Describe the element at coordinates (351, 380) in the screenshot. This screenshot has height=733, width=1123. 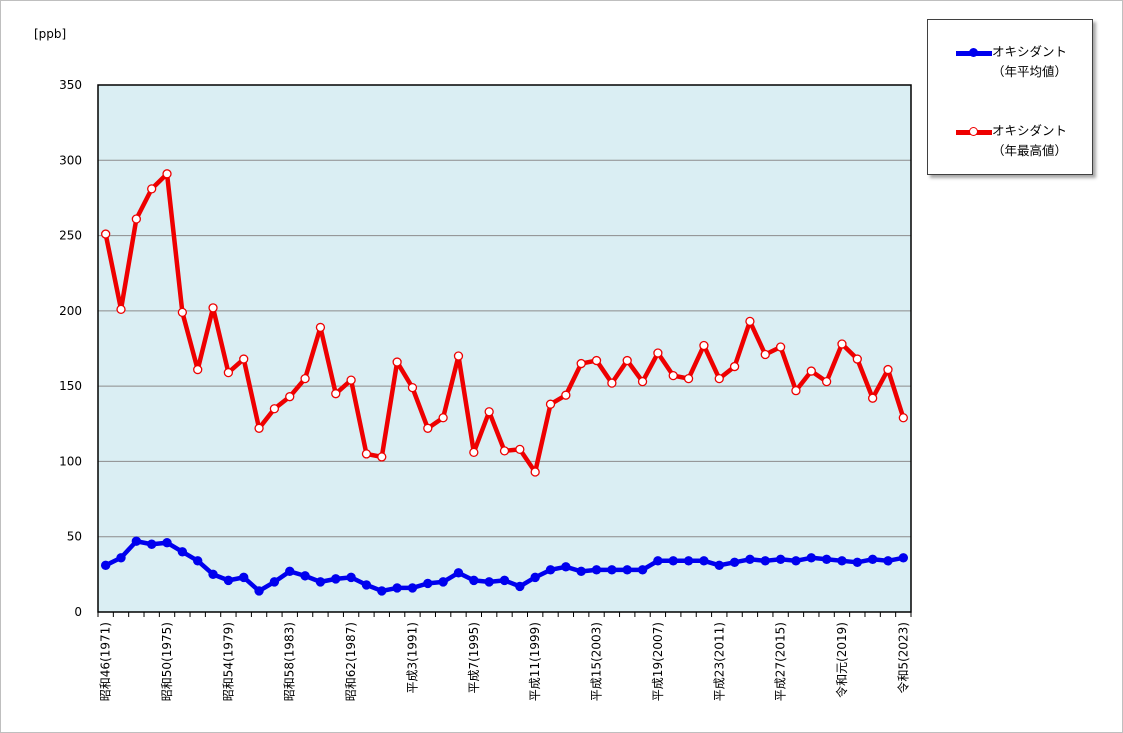
I see `data-point-annual-max-1987` at that location.